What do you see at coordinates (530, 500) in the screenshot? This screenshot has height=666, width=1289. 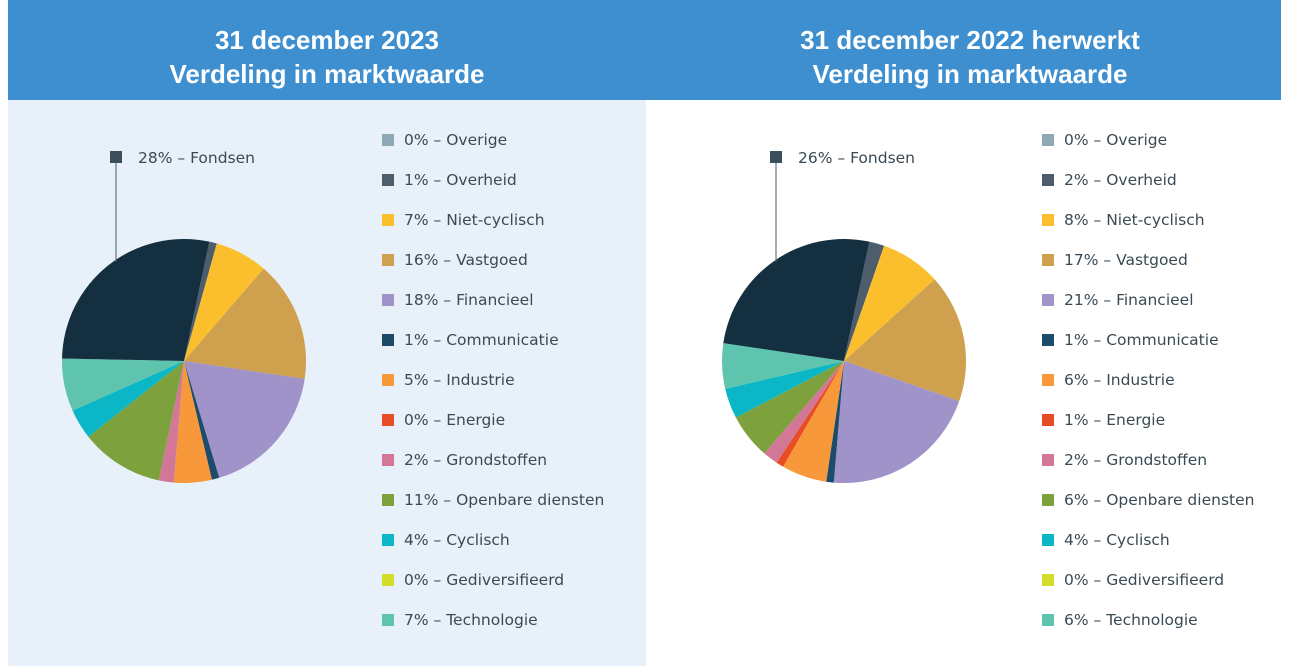 I see `legend-category: Openbare diensten` at bounding box center [530, 500].